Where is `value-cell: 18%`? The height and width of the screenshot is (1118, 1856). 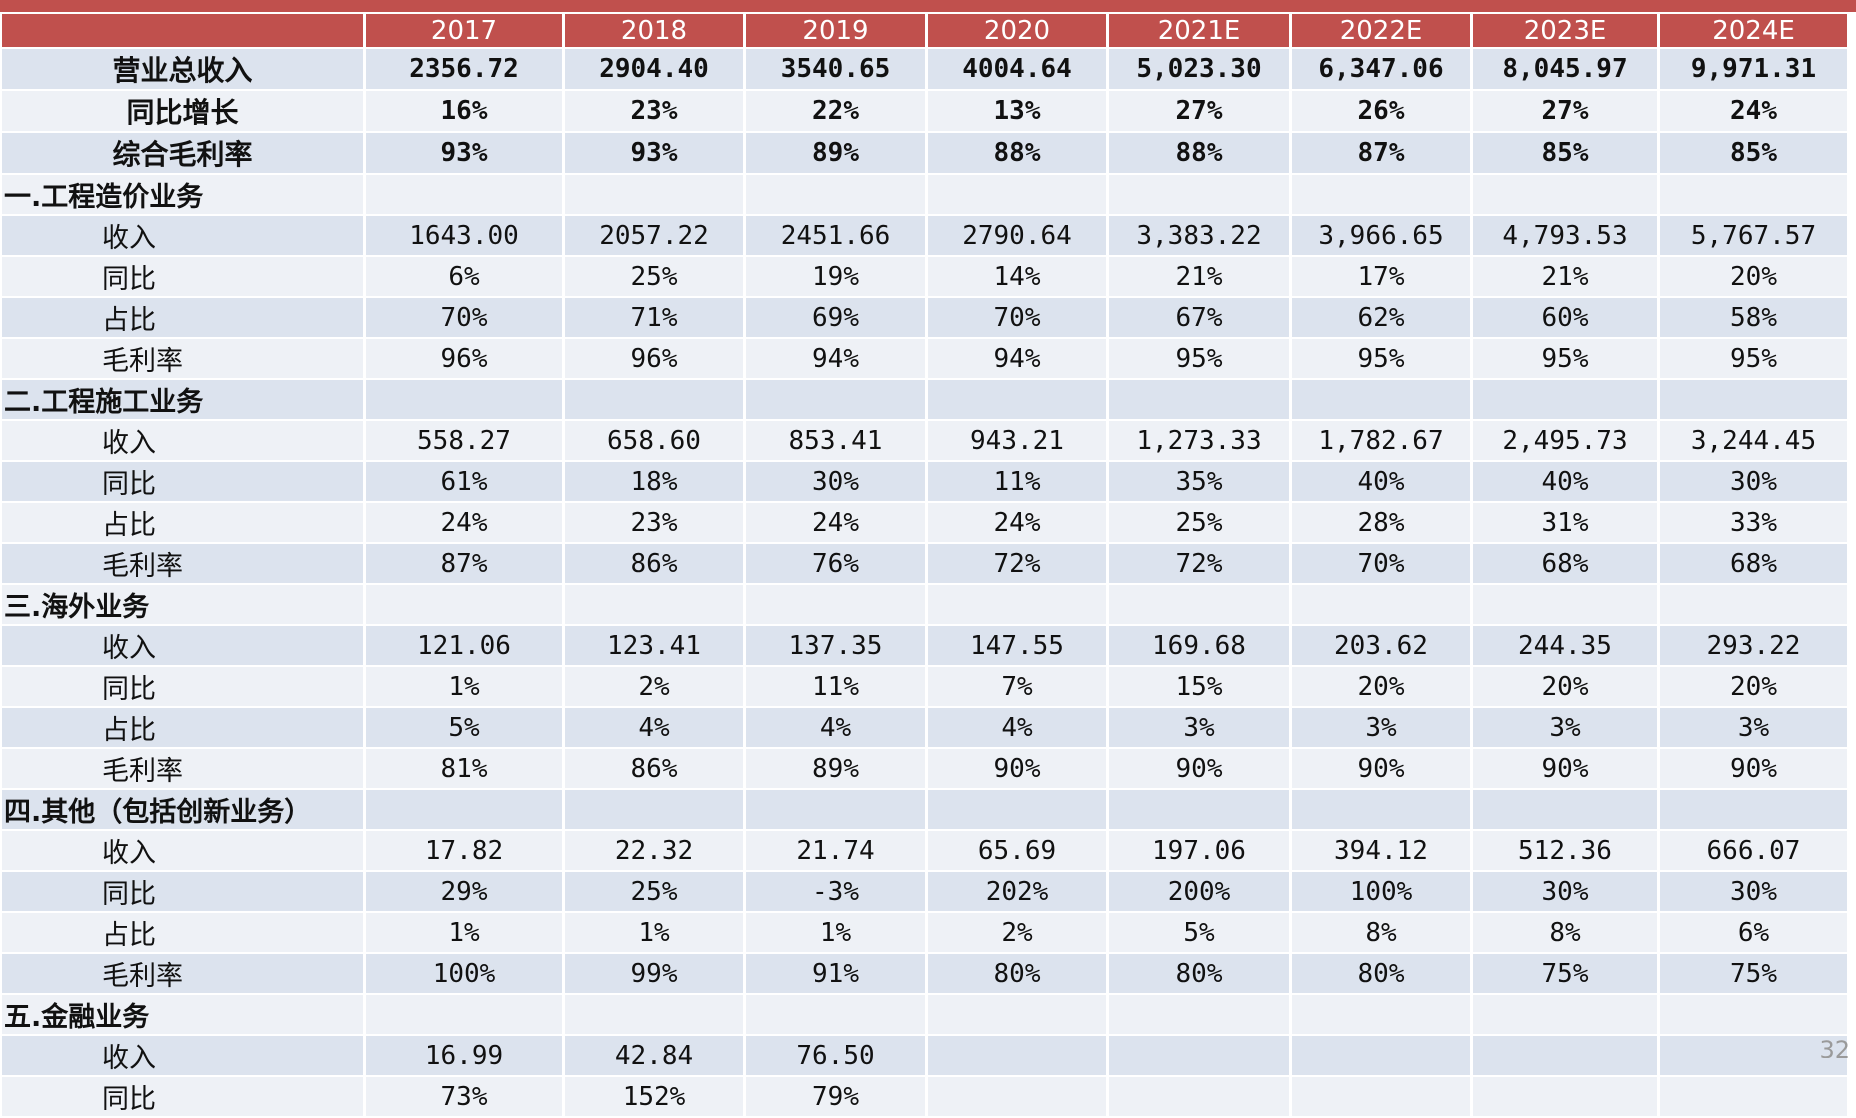 value-cell: 18% is located at coordinates (655, 482).